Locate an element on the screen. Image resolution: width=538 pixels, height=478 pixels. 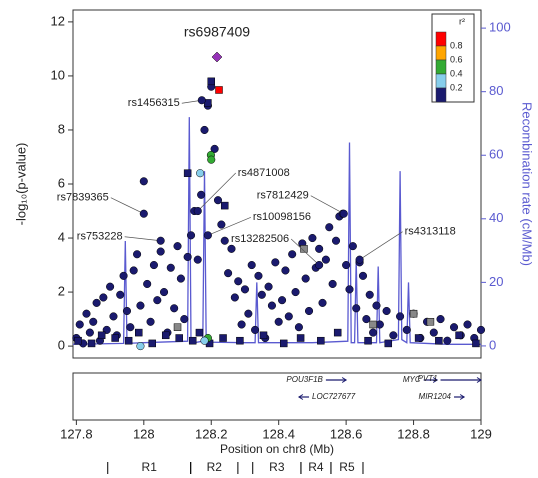
y-tick-label: 4 is located at coordinates (61, 236).